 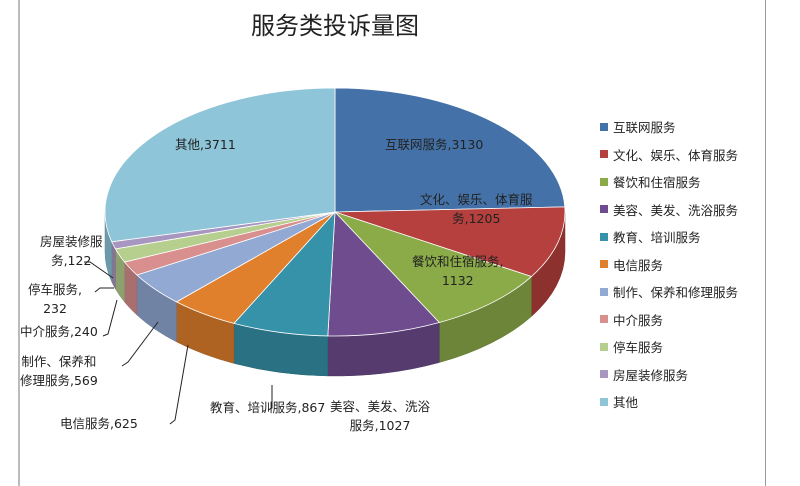 I want to click on legend-item-7: 中介服务, so click(x=669, y=320).